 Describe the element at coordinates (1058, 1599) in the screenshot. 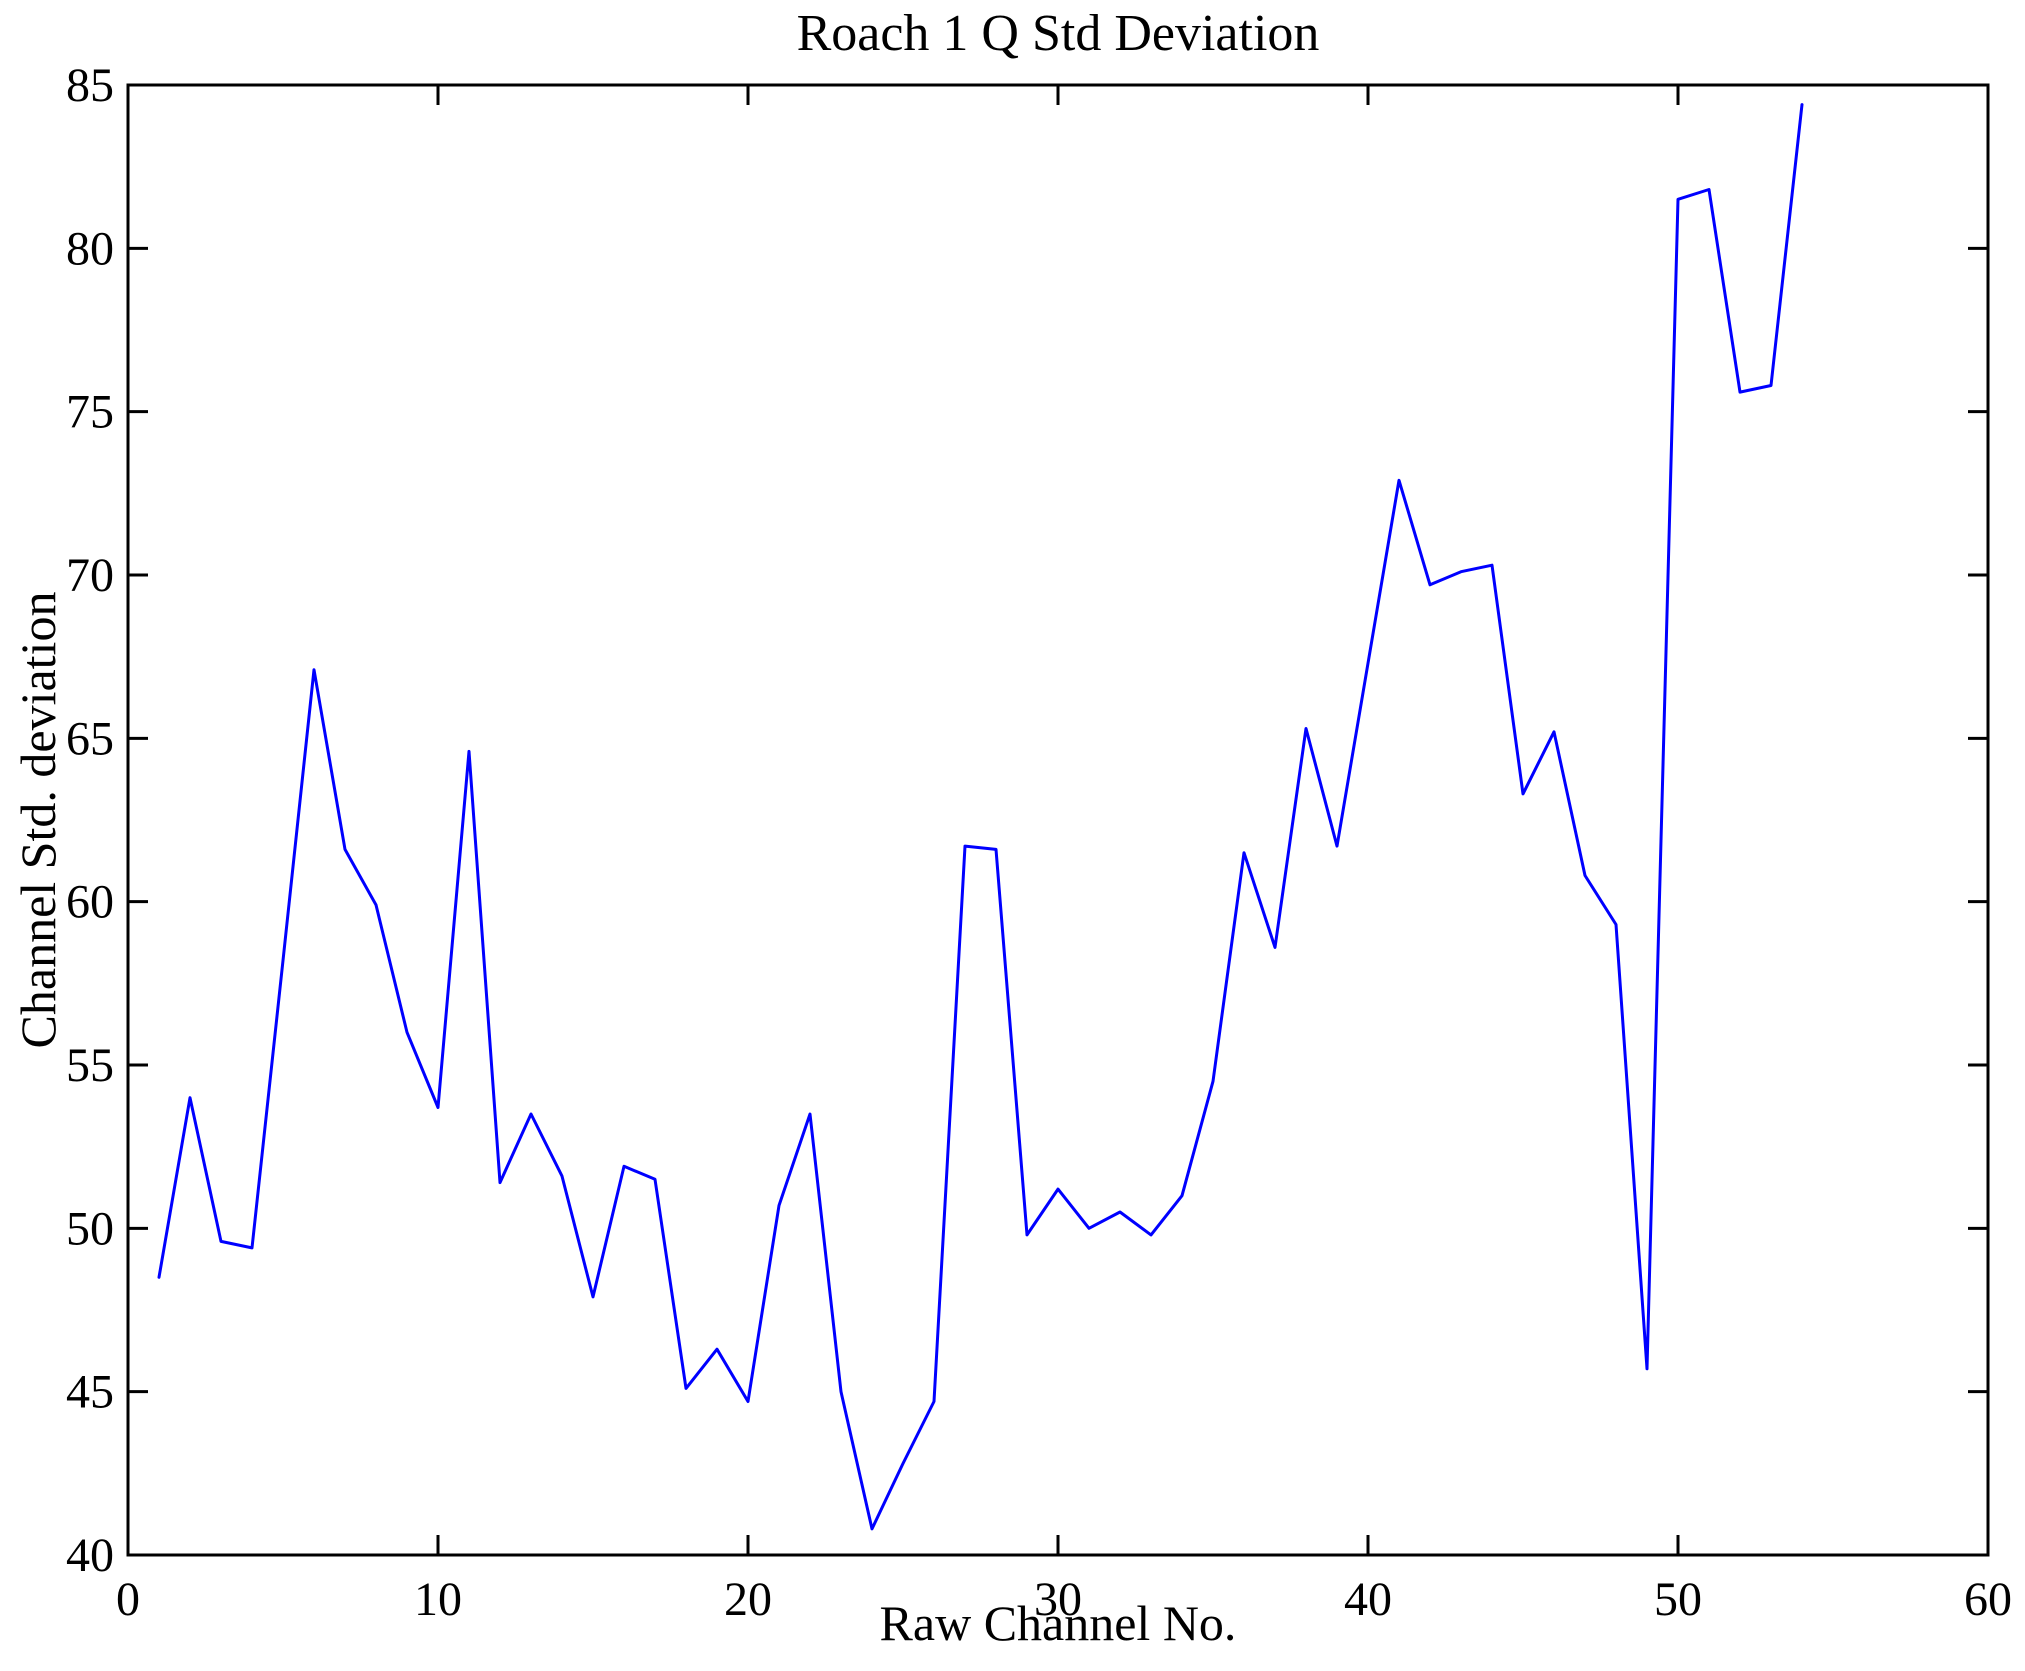

I see `x-tick-label: 30` at that location.